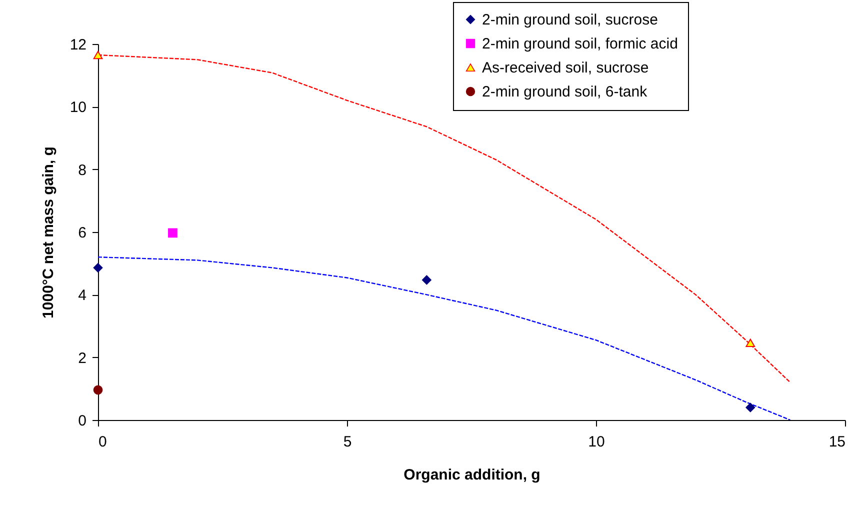  I want to click on y-tick-label: 12, so click(78, 45).